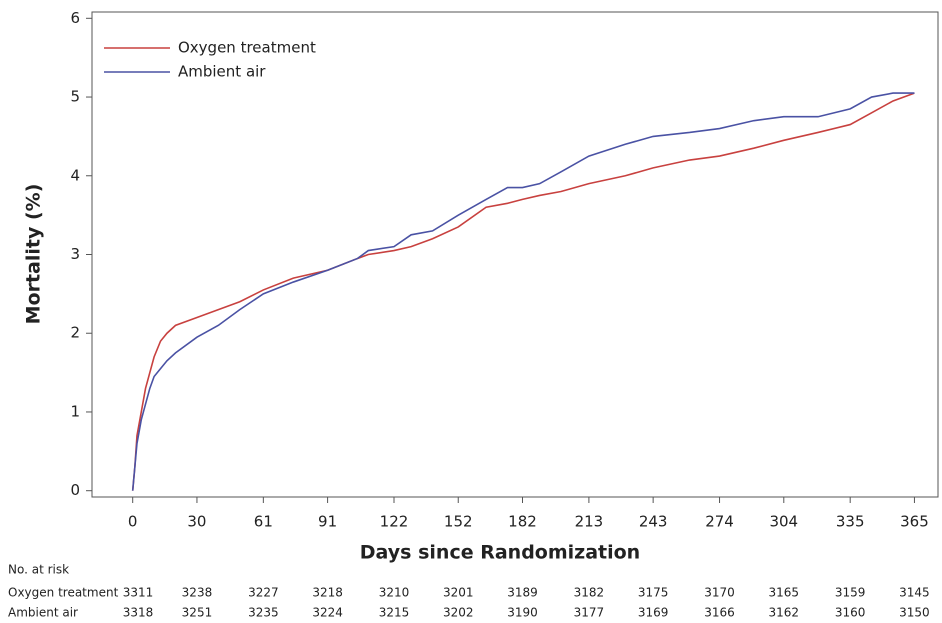  Describe the element at coordinates (196, 522) in the screenshot. I see `x-tick-label: 30` at that location.